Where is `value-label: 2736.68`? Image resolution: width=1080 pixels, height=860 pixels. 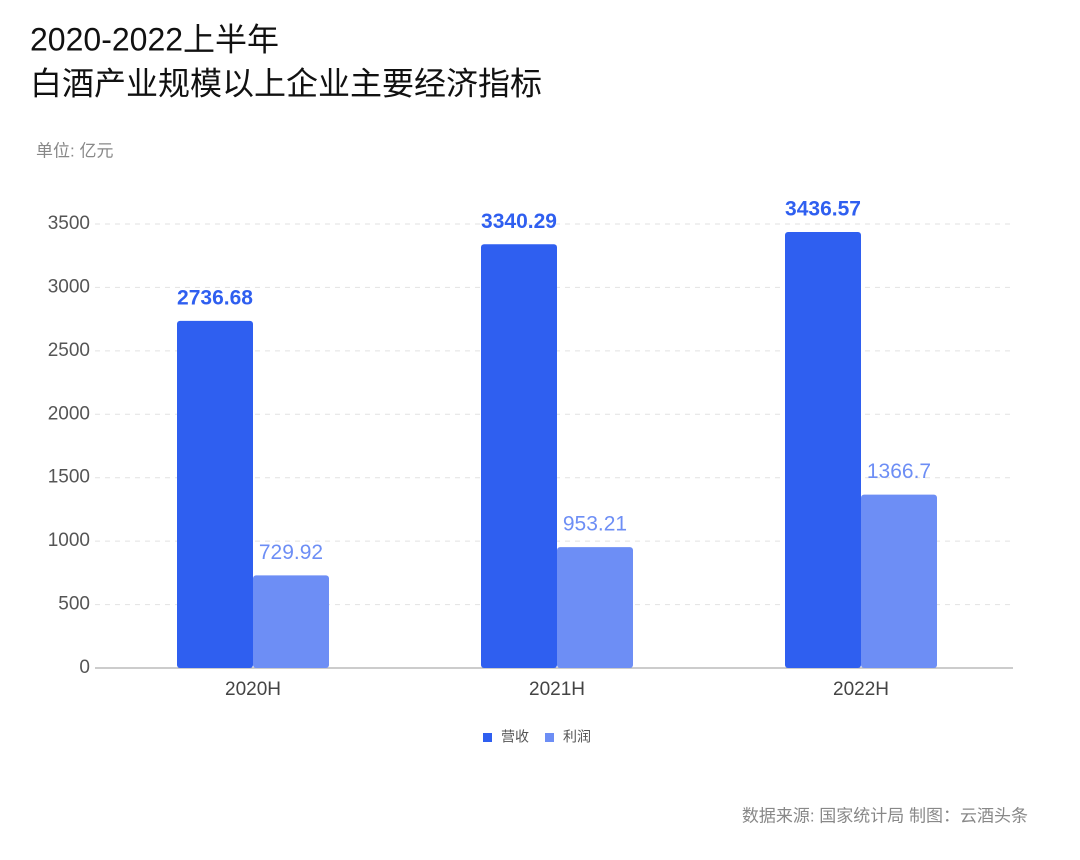
value-label: 2736.68 is located at coordinates (215, 297).